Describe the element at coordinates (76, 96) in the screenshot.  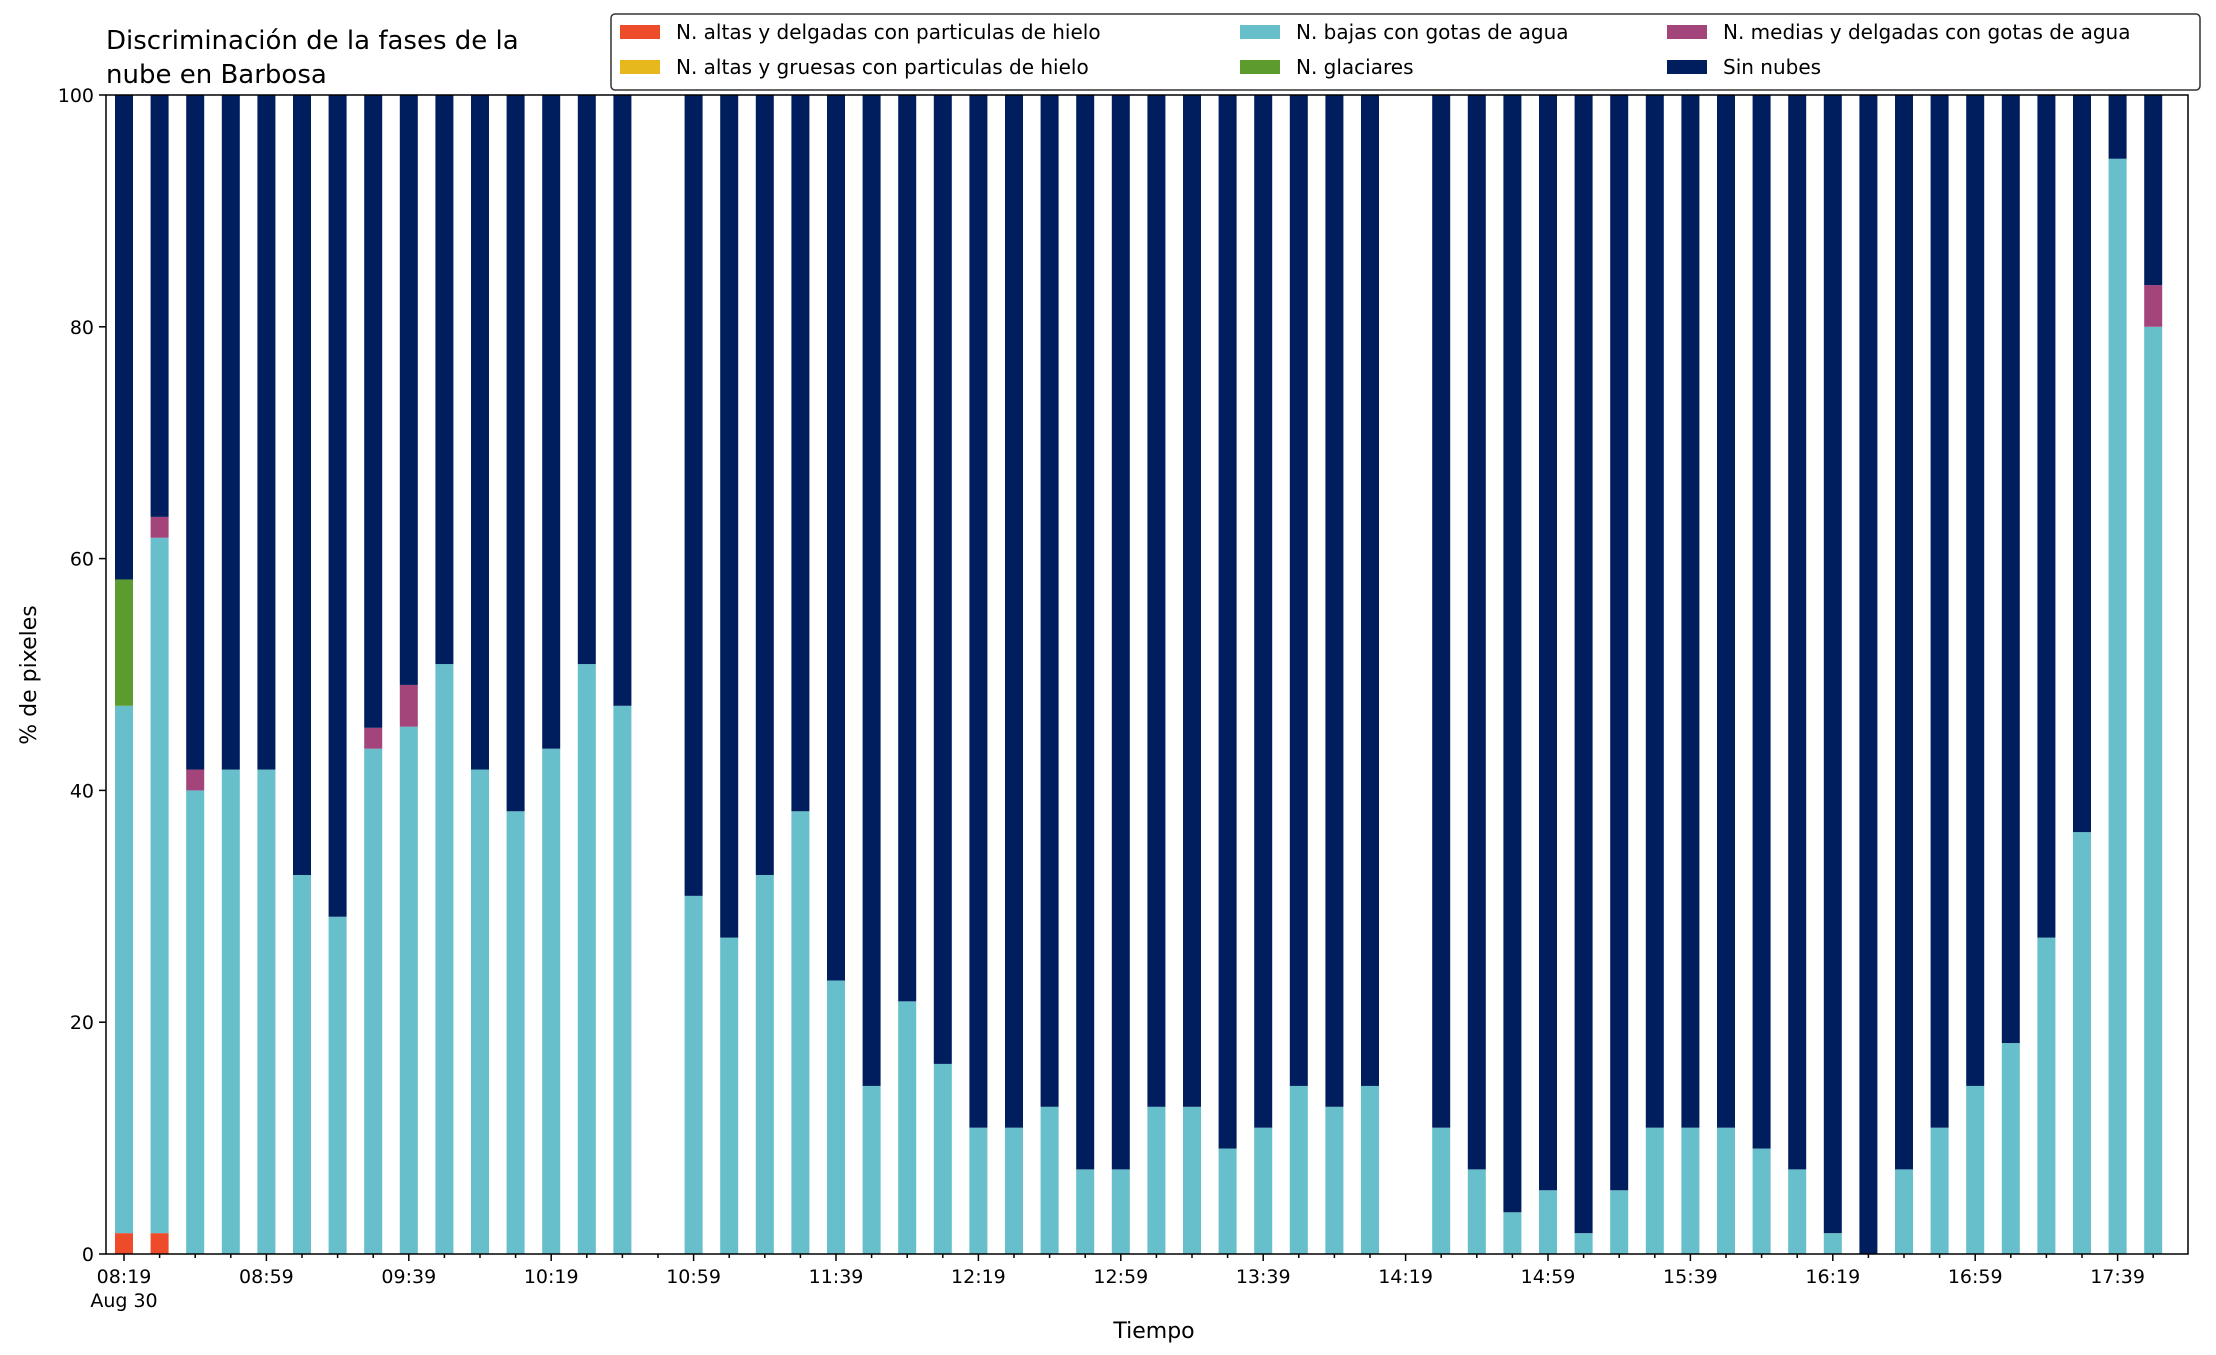
I see `y-tick-label: 100` at that location.